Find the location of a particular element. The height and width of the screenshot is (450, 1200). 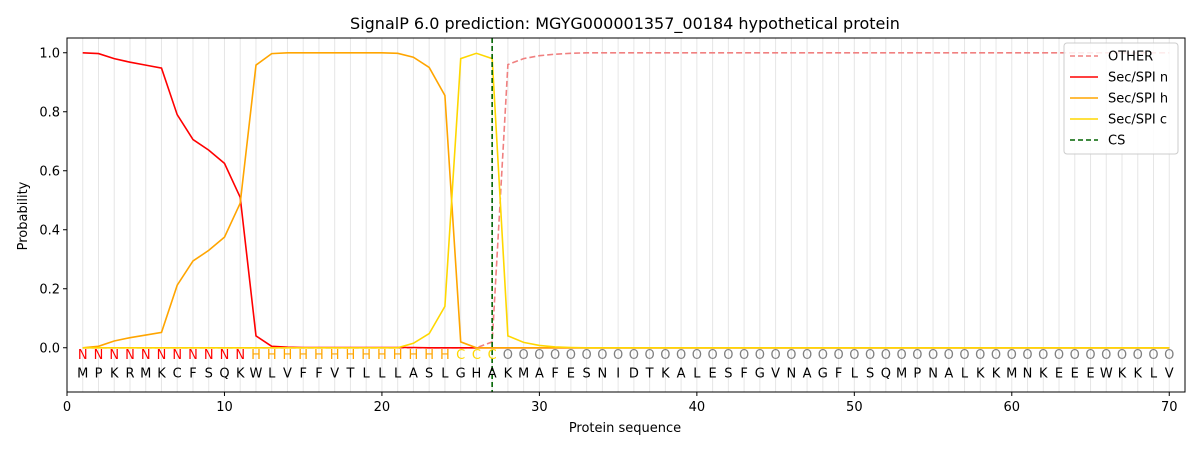

residue-label: Q is located at coordinates (224, 373).